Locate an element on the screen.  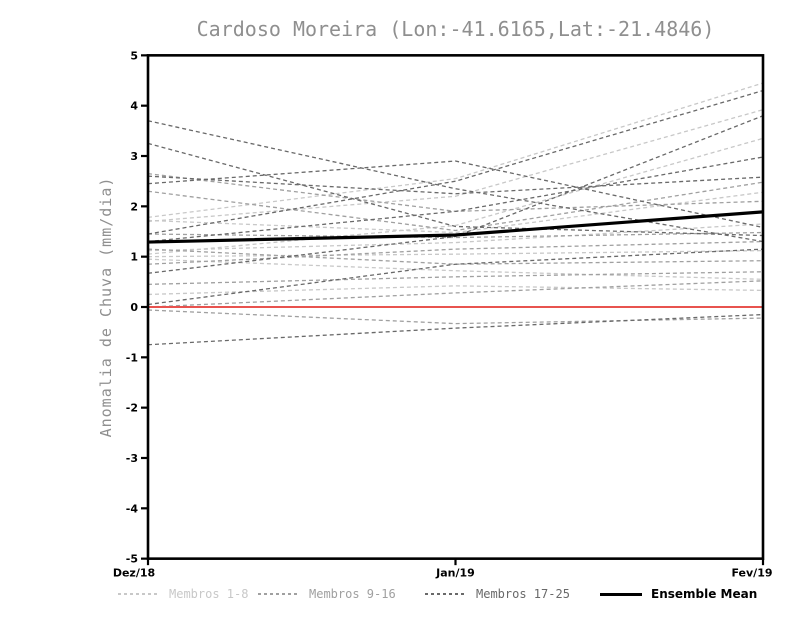
y-tick-label: 5 is located at coordinates (134, 55).